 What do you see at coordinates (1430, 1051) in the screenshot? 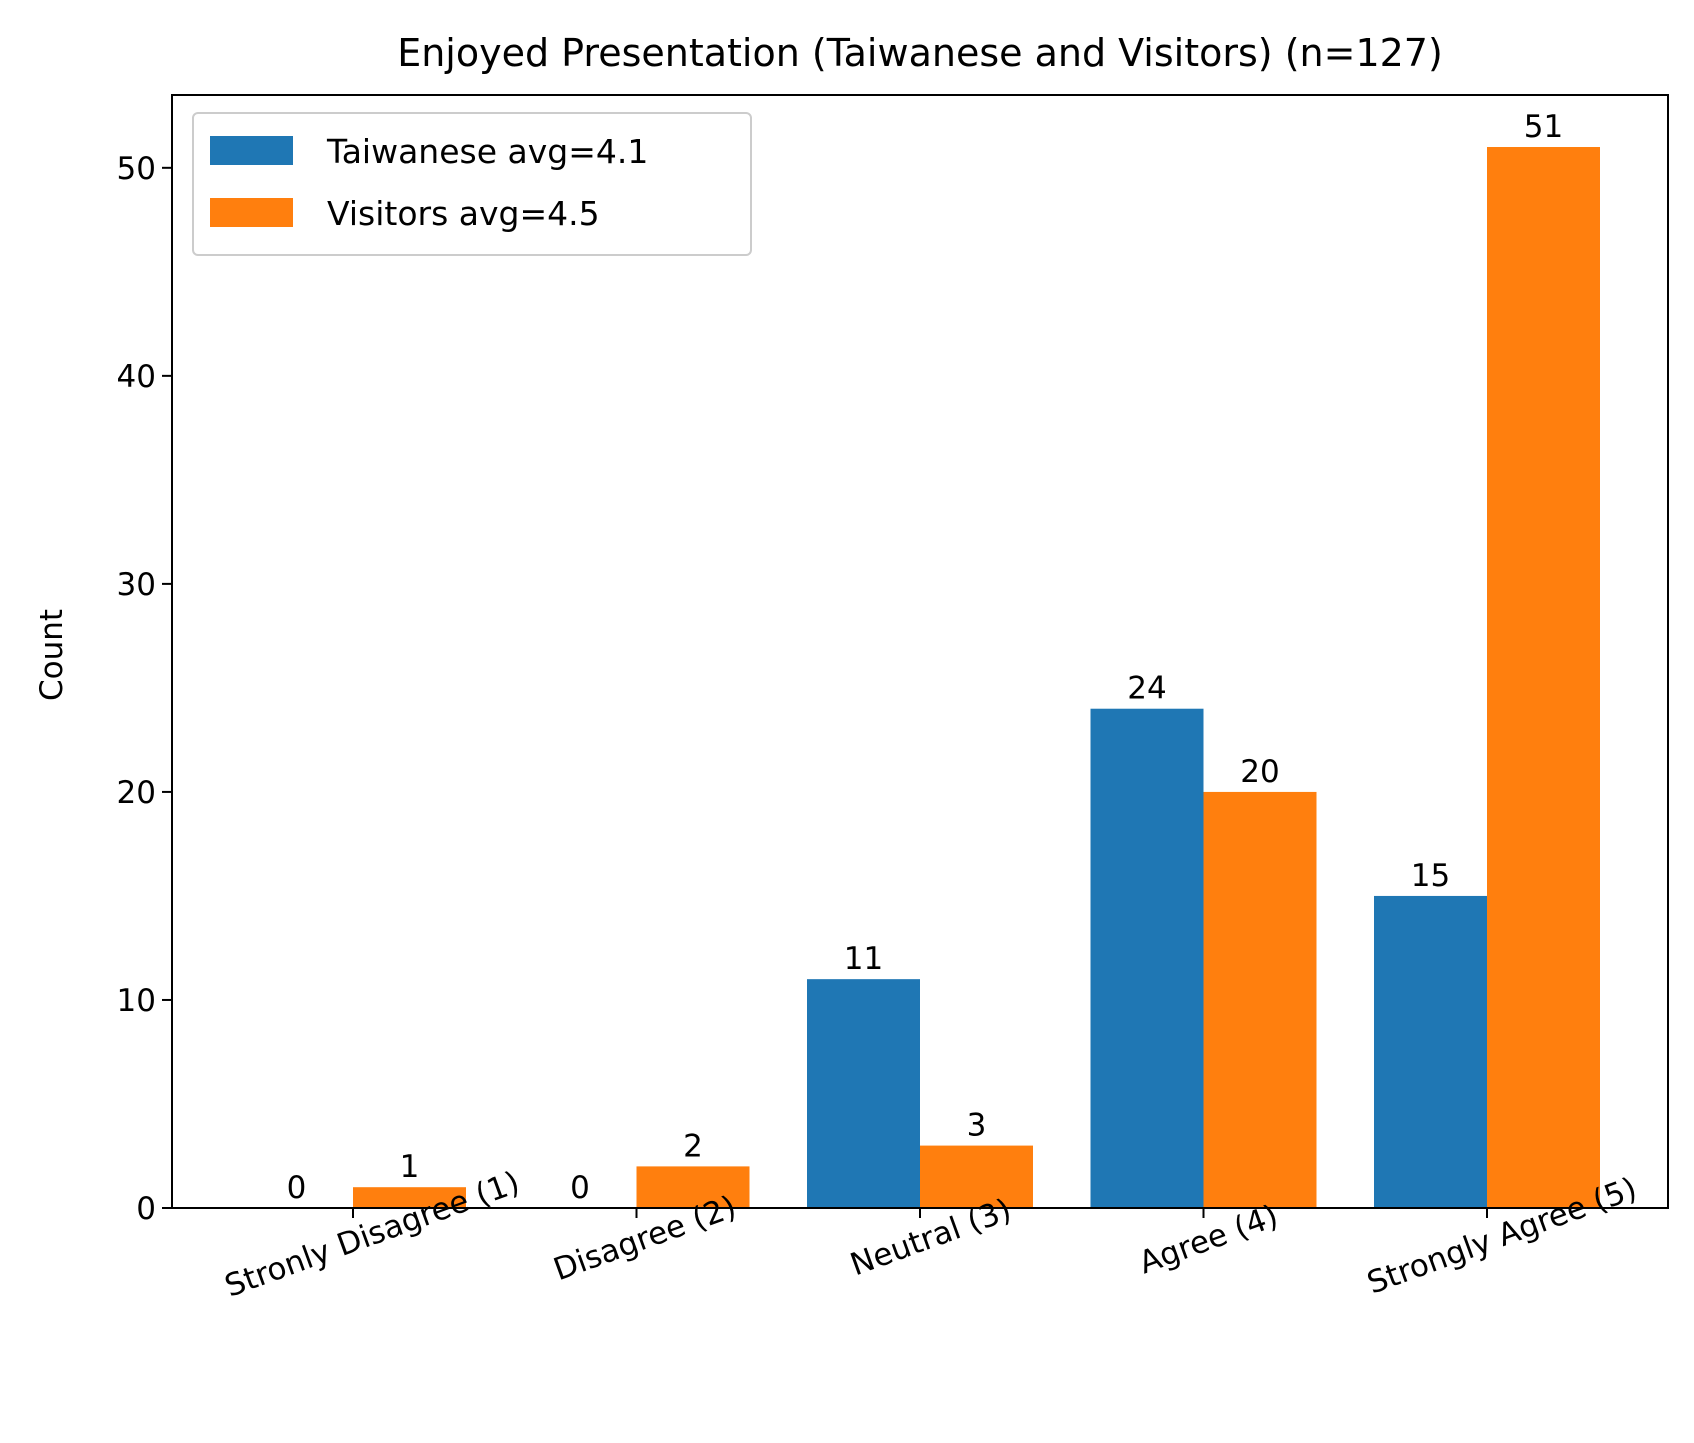
I see `bar-series0-cat4` at bounding box center [1430, 1051].